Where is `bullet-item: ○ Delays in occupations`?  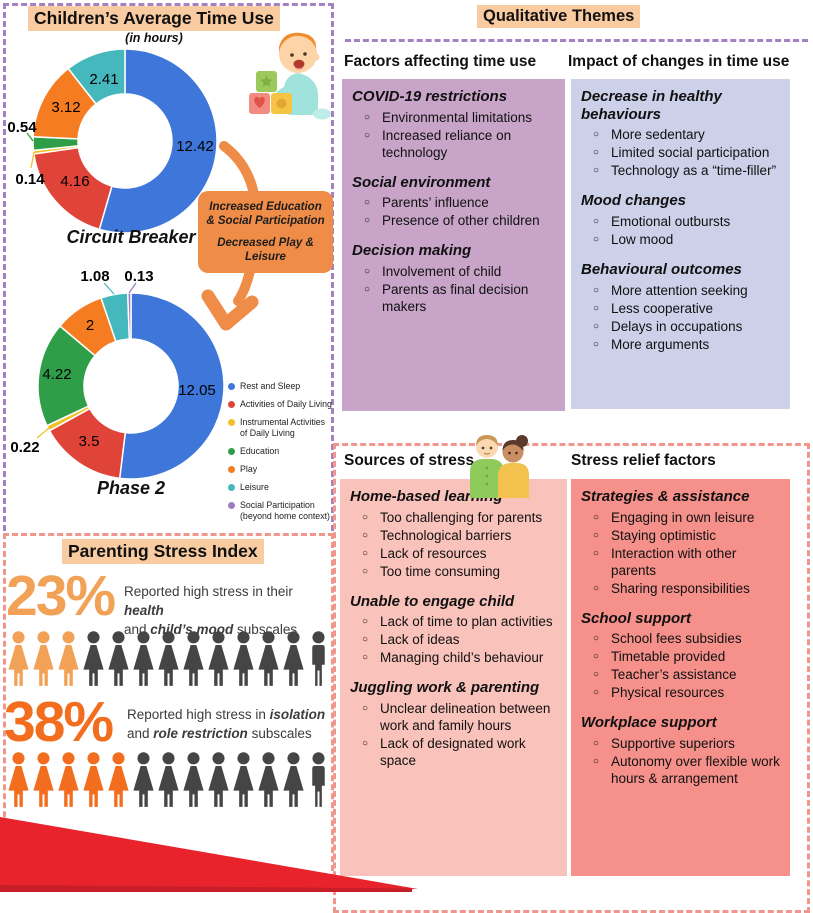
bullet-item: ○ Delays in occupations is located at coordinates (681, 326).